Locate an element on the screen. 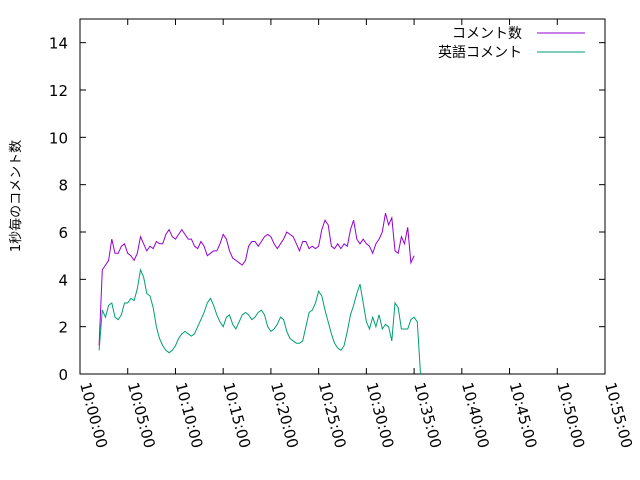 The image size is (640, 480). x-tick-label: 10:25:00 is located at coordinates (332, 415).